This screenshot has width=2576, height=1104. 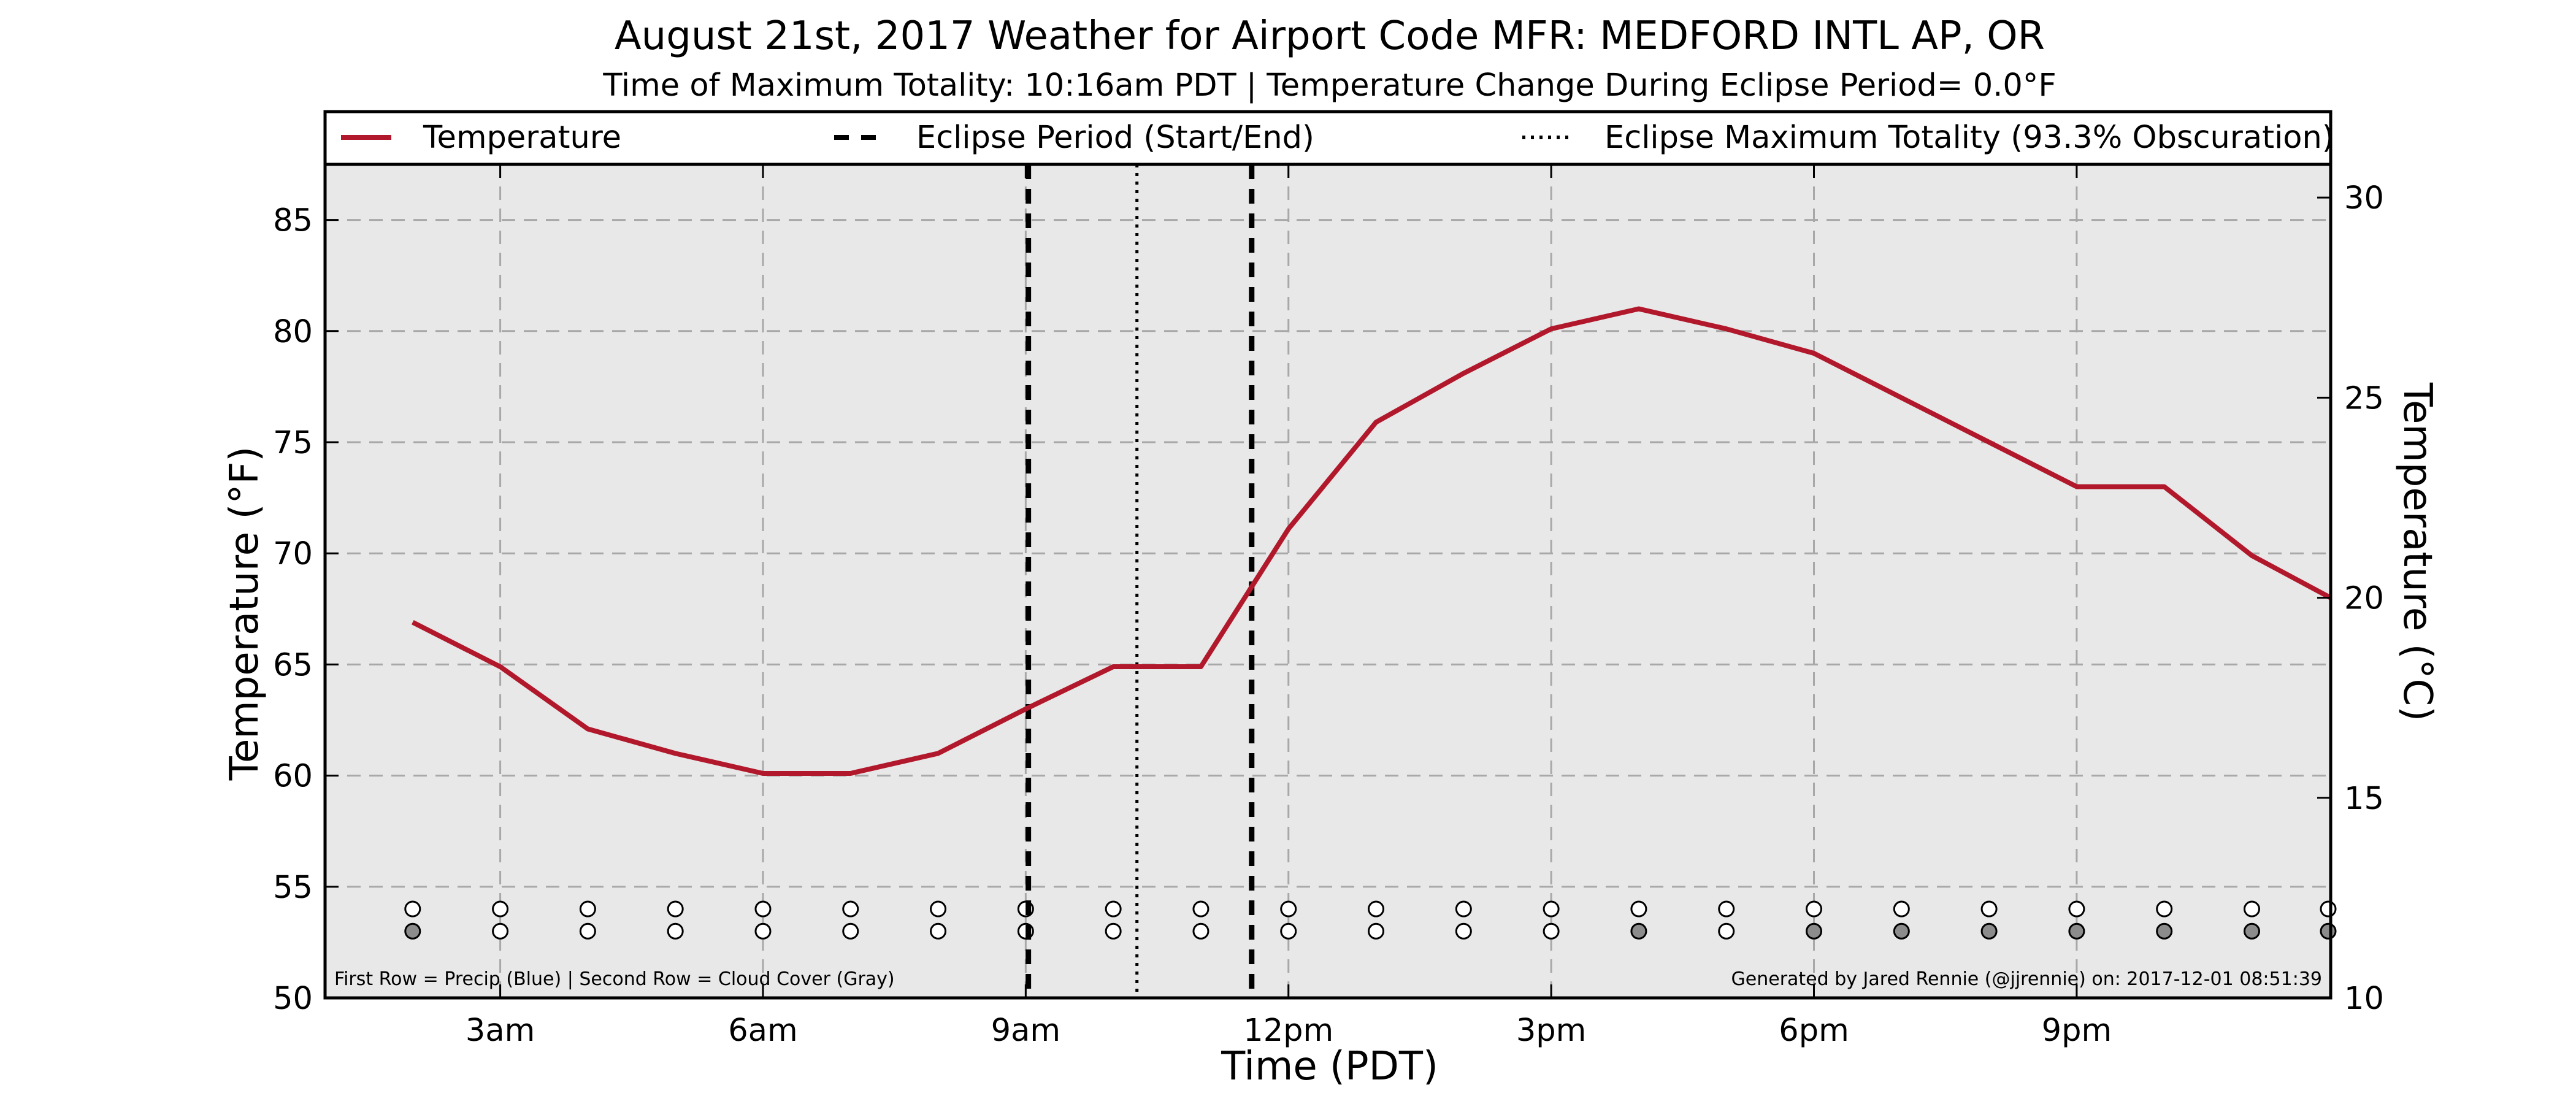 I want to click on x-tick-label: 12pm, so click(x=1288, y=1031).